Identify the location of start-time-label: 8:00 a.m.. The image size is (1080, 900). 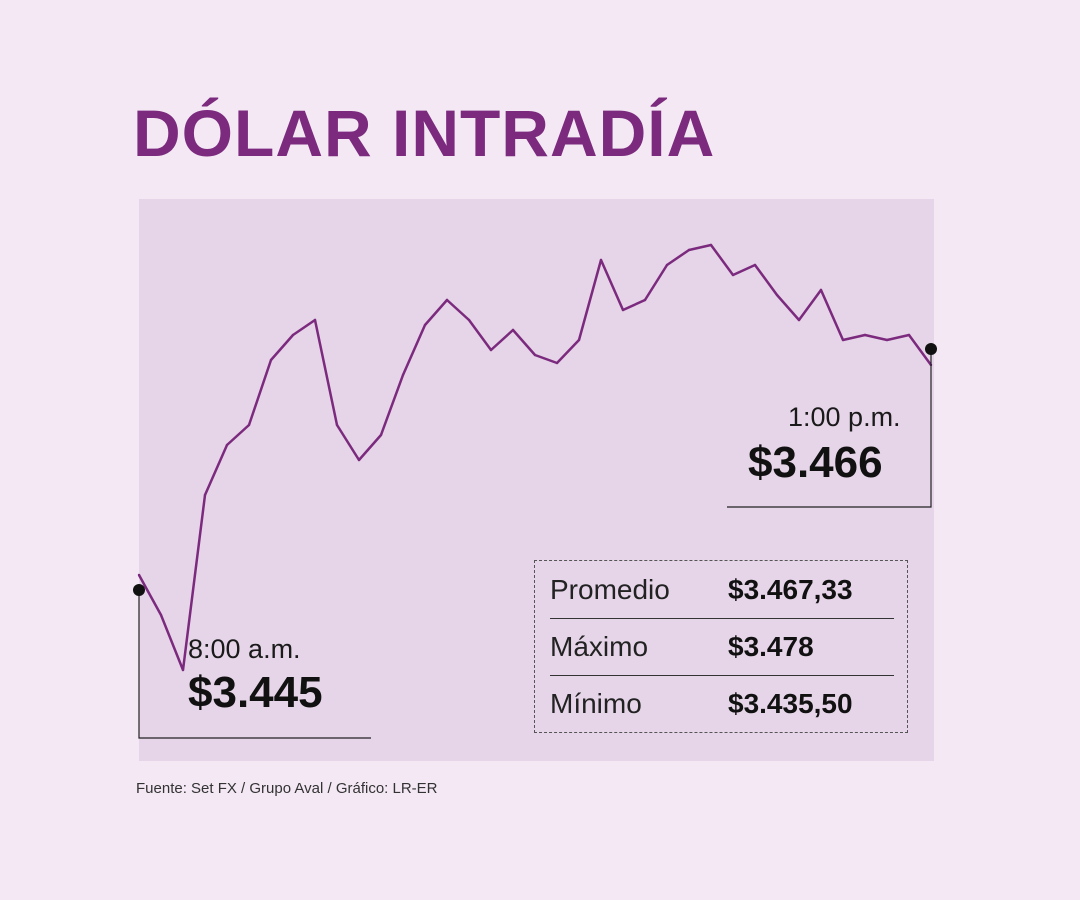
(244, 649).